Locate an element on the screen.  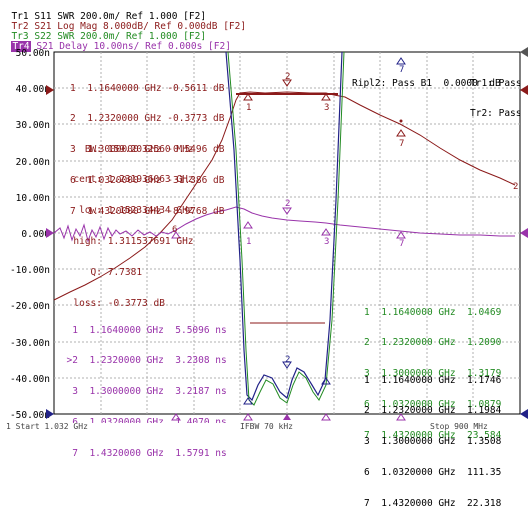
marker-row: 6 1.0320000 GHz 111.35 is located at coordinates (433, 473).